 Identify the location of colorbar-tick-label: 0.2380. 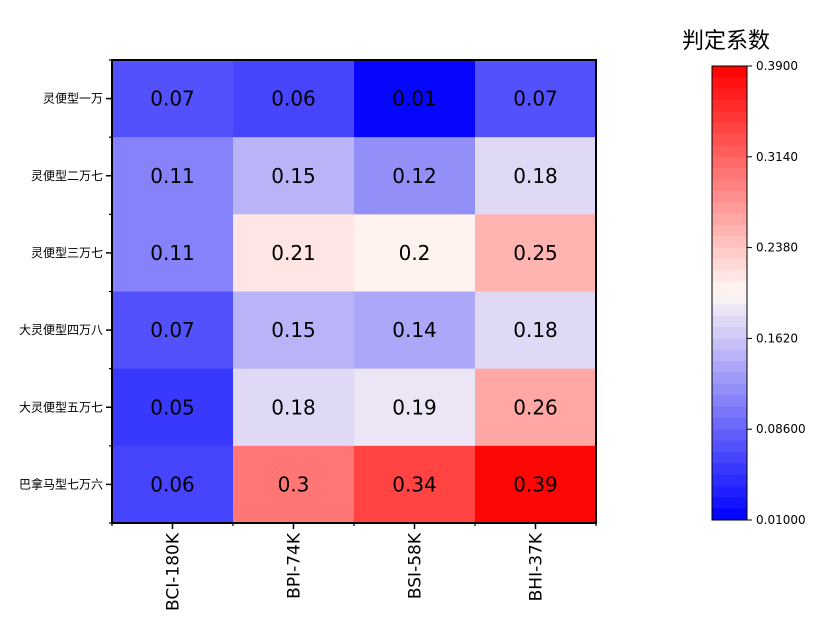
(777, 248).